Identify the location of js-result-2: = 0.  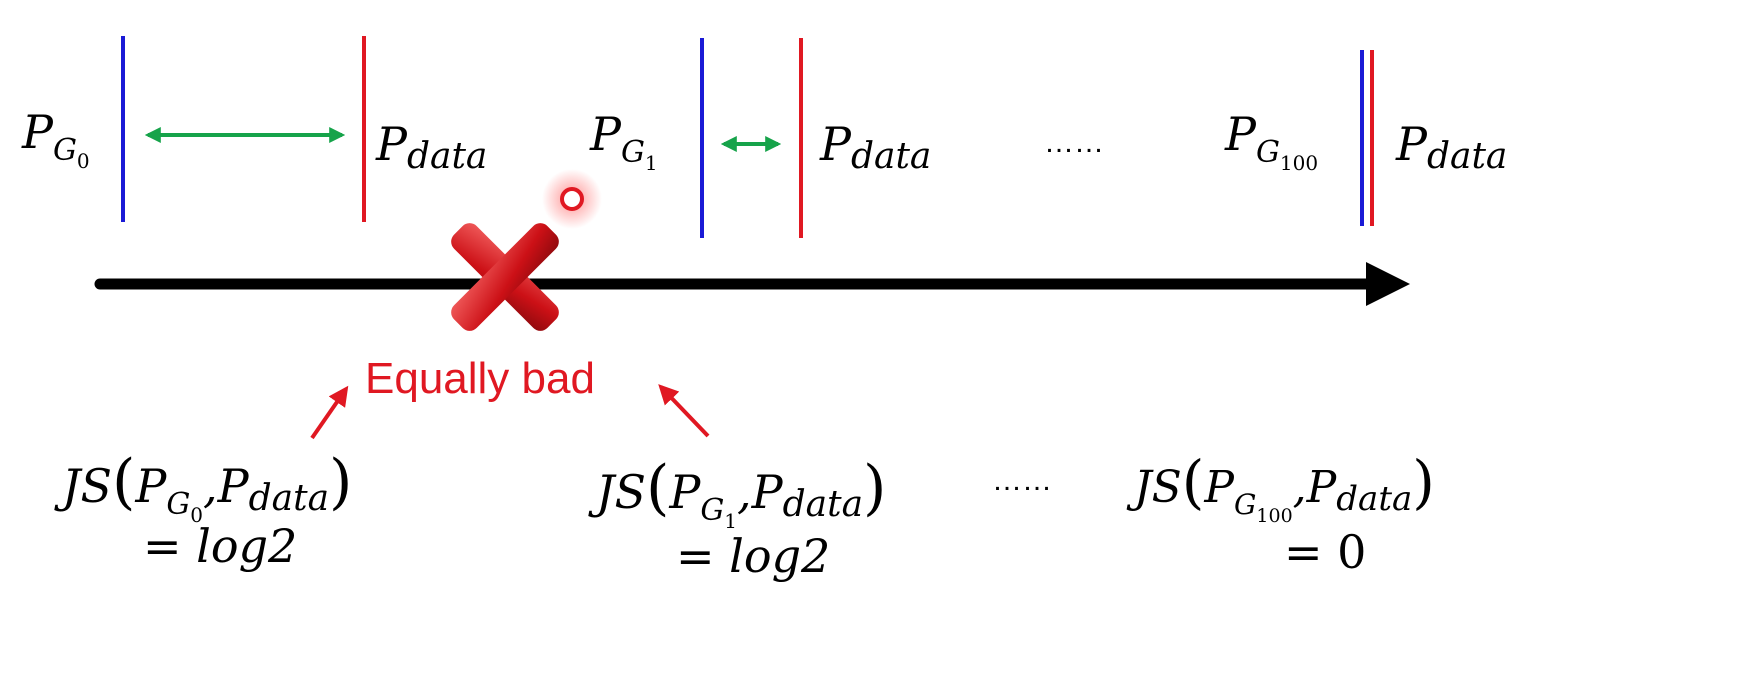
(1325, 552).